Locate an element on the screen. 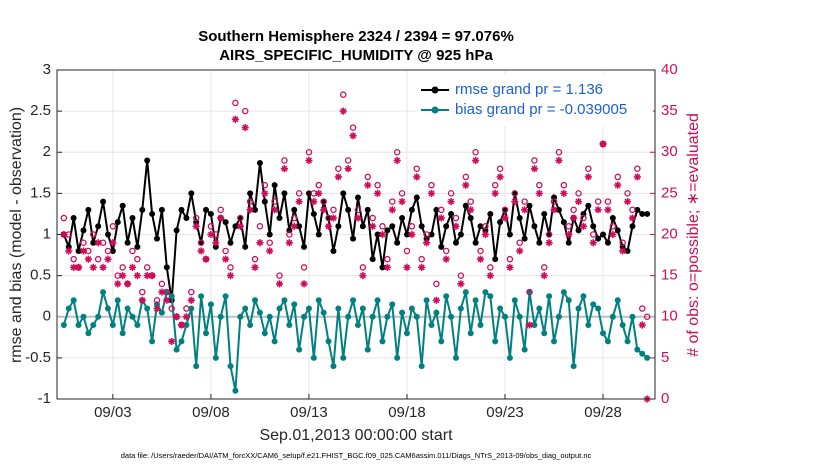 The width and height of the screenshot is (830, 470). x-tick-label: 09/28 is located at coordinates (603, 412).